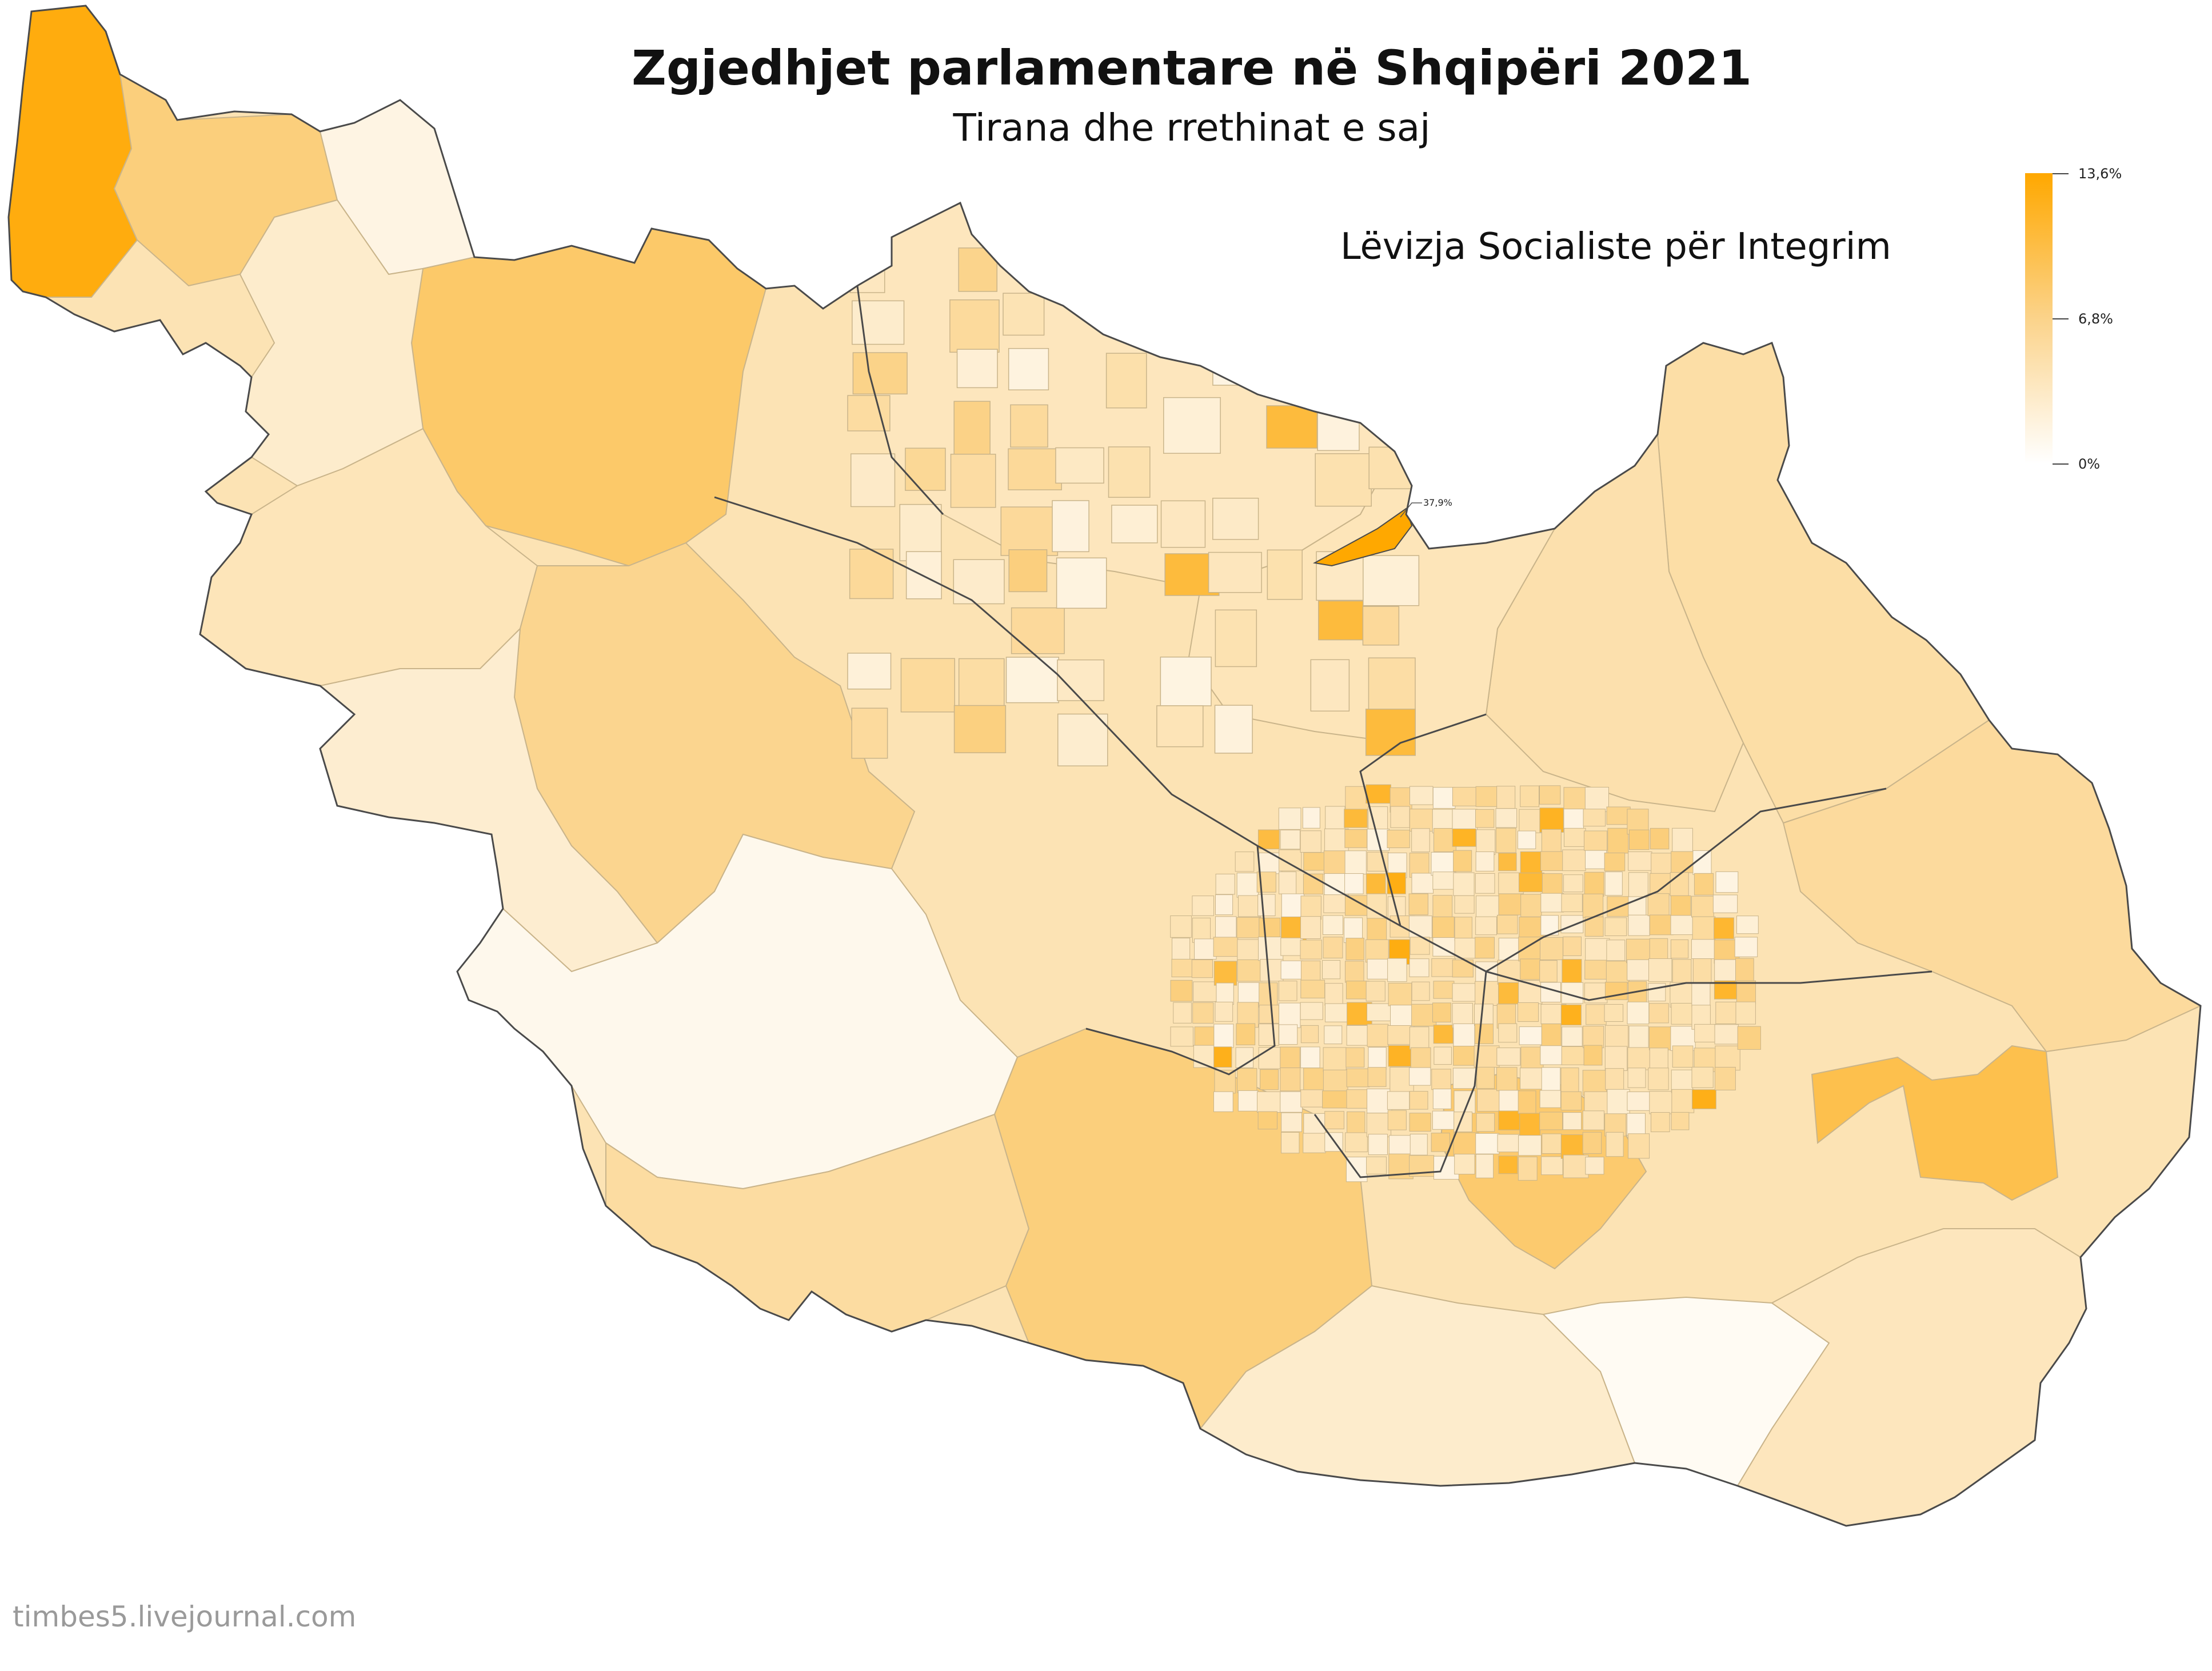 The width and height of the screenshot is (2212, 1671). Describe the element at coordinates (2039, 318) in the screenshot. I see `legend-color-bar` at that location.